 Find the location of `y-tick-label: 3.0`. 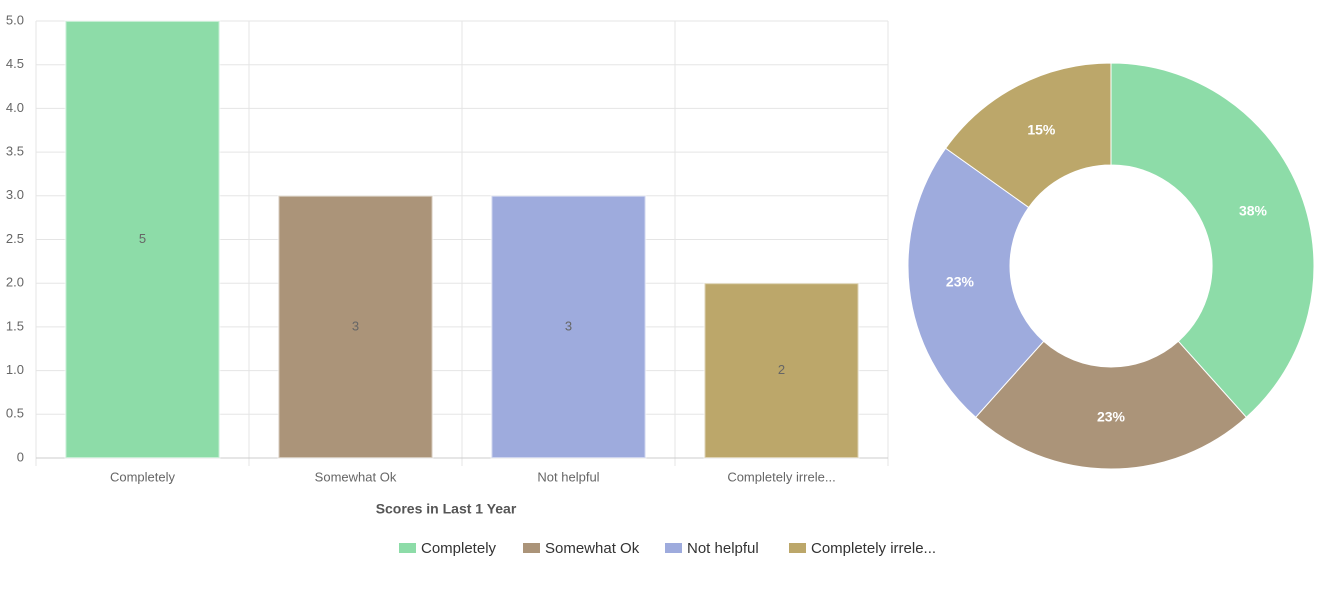

y-tick-label: 3.0 is located at coordinates (15, 194).